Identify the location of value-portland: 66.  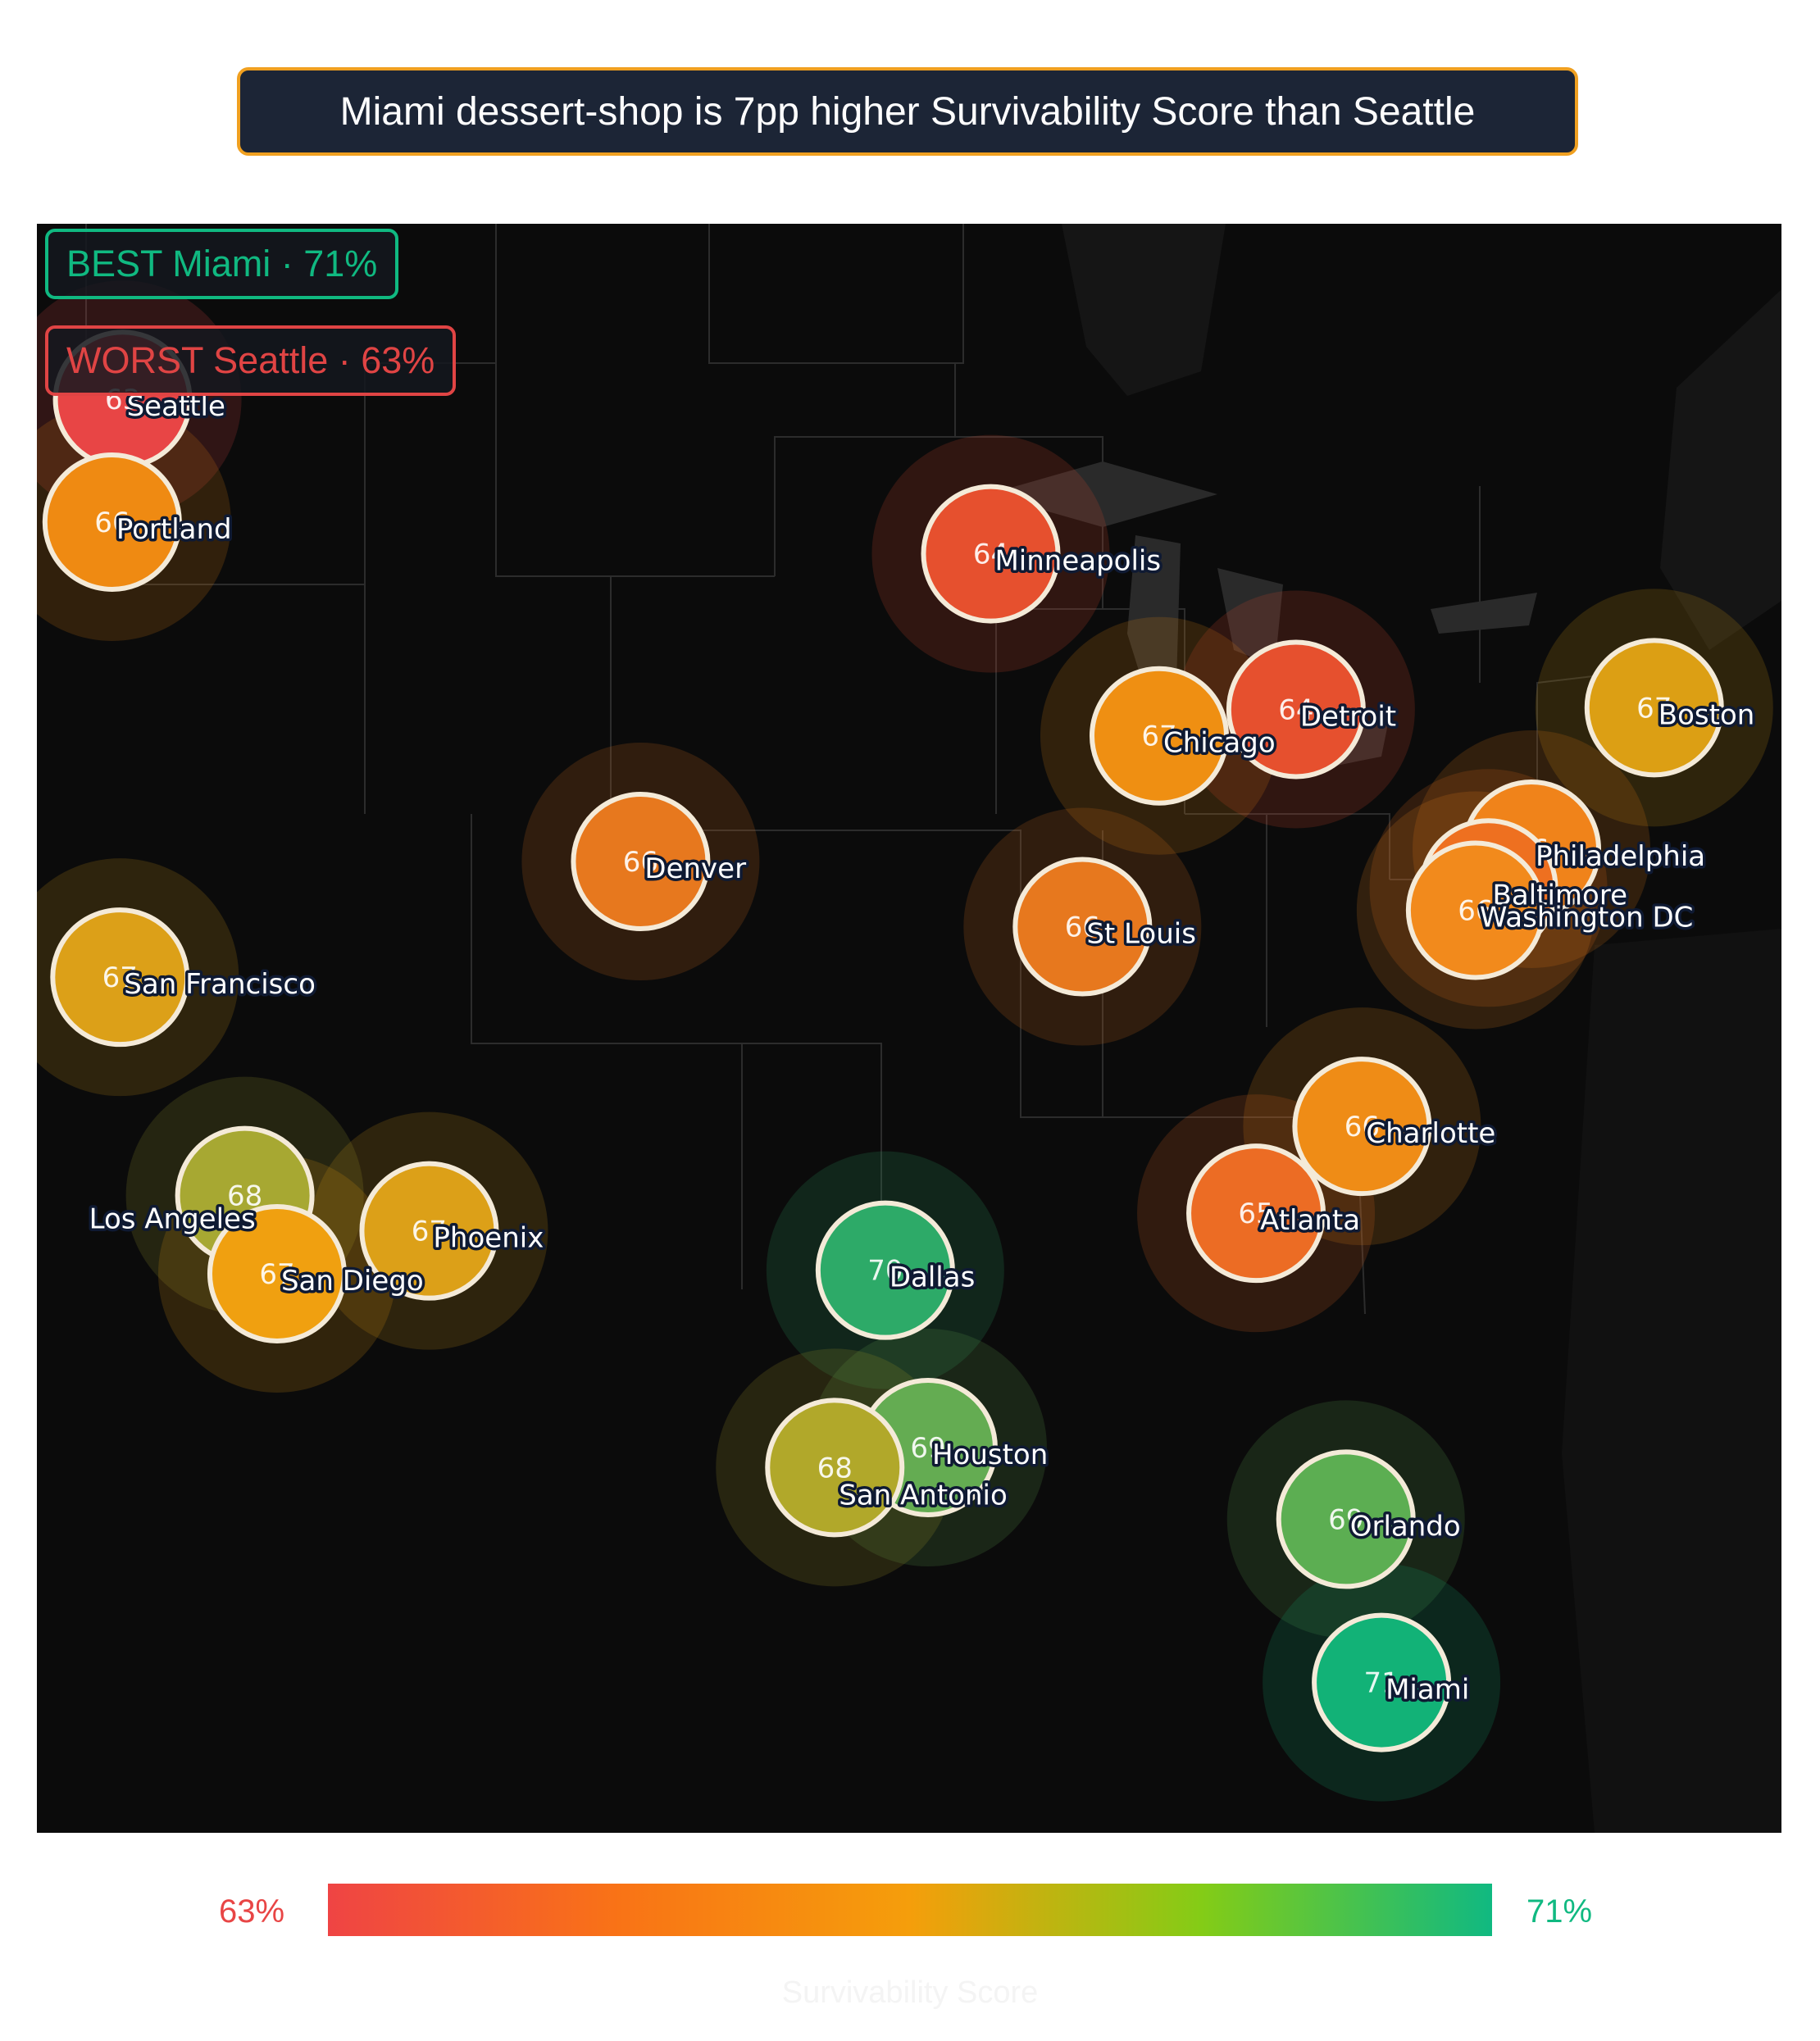
(112, 523).